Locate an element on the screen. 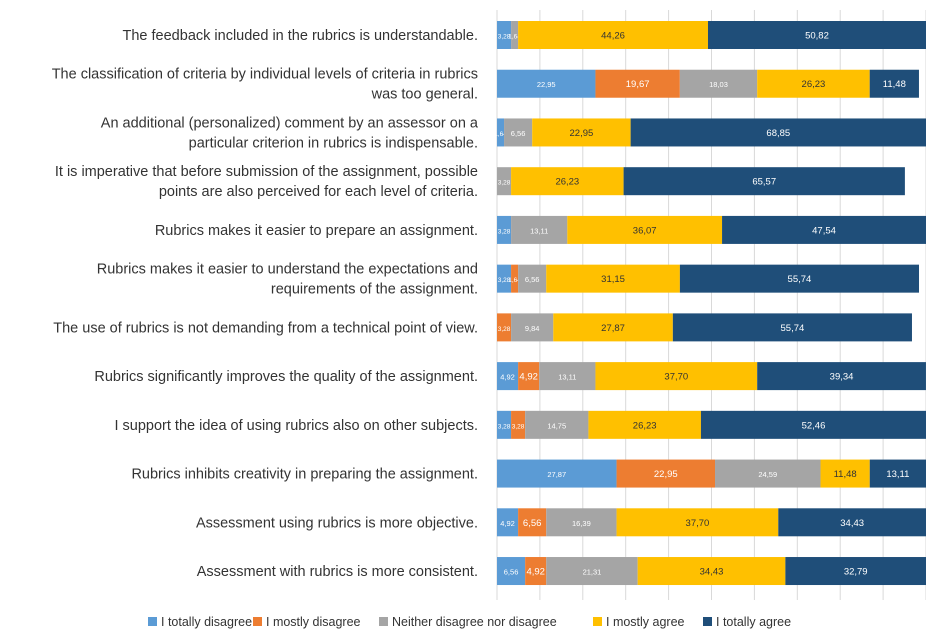  data-label: 44,26 is located at coordinates (613, 36).